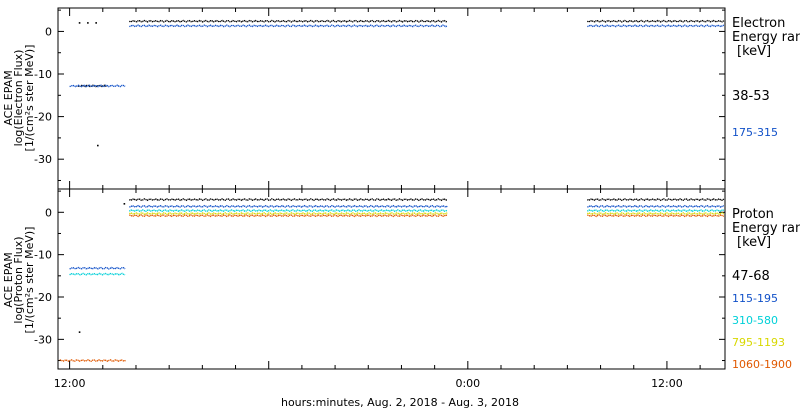  I want to click on electron-ylabel-line2: log(Electron Flux), so click(18, 98).